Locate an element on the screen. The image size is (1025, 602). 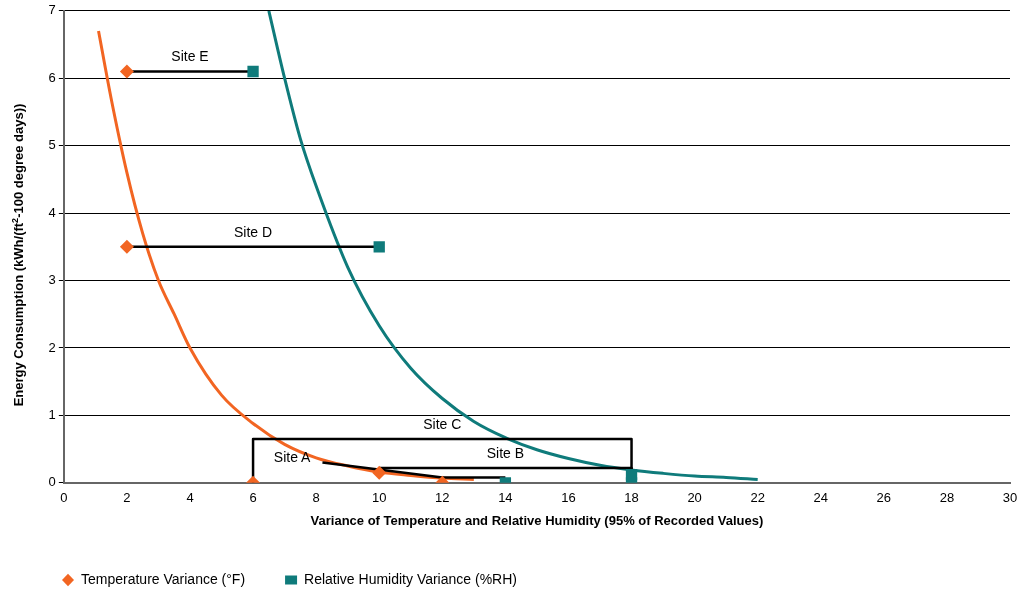
annotation: Site B is located at coordinates (505, 452).